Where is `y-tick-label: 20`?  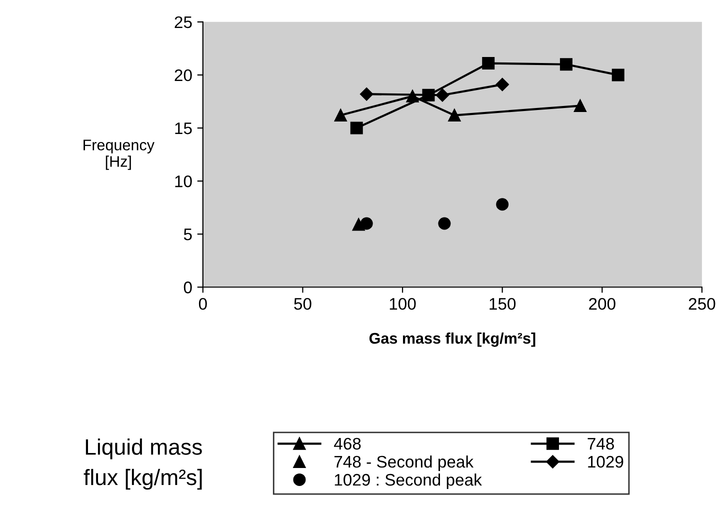
y-tick-label: 20 is located at coordinates (183, 75).